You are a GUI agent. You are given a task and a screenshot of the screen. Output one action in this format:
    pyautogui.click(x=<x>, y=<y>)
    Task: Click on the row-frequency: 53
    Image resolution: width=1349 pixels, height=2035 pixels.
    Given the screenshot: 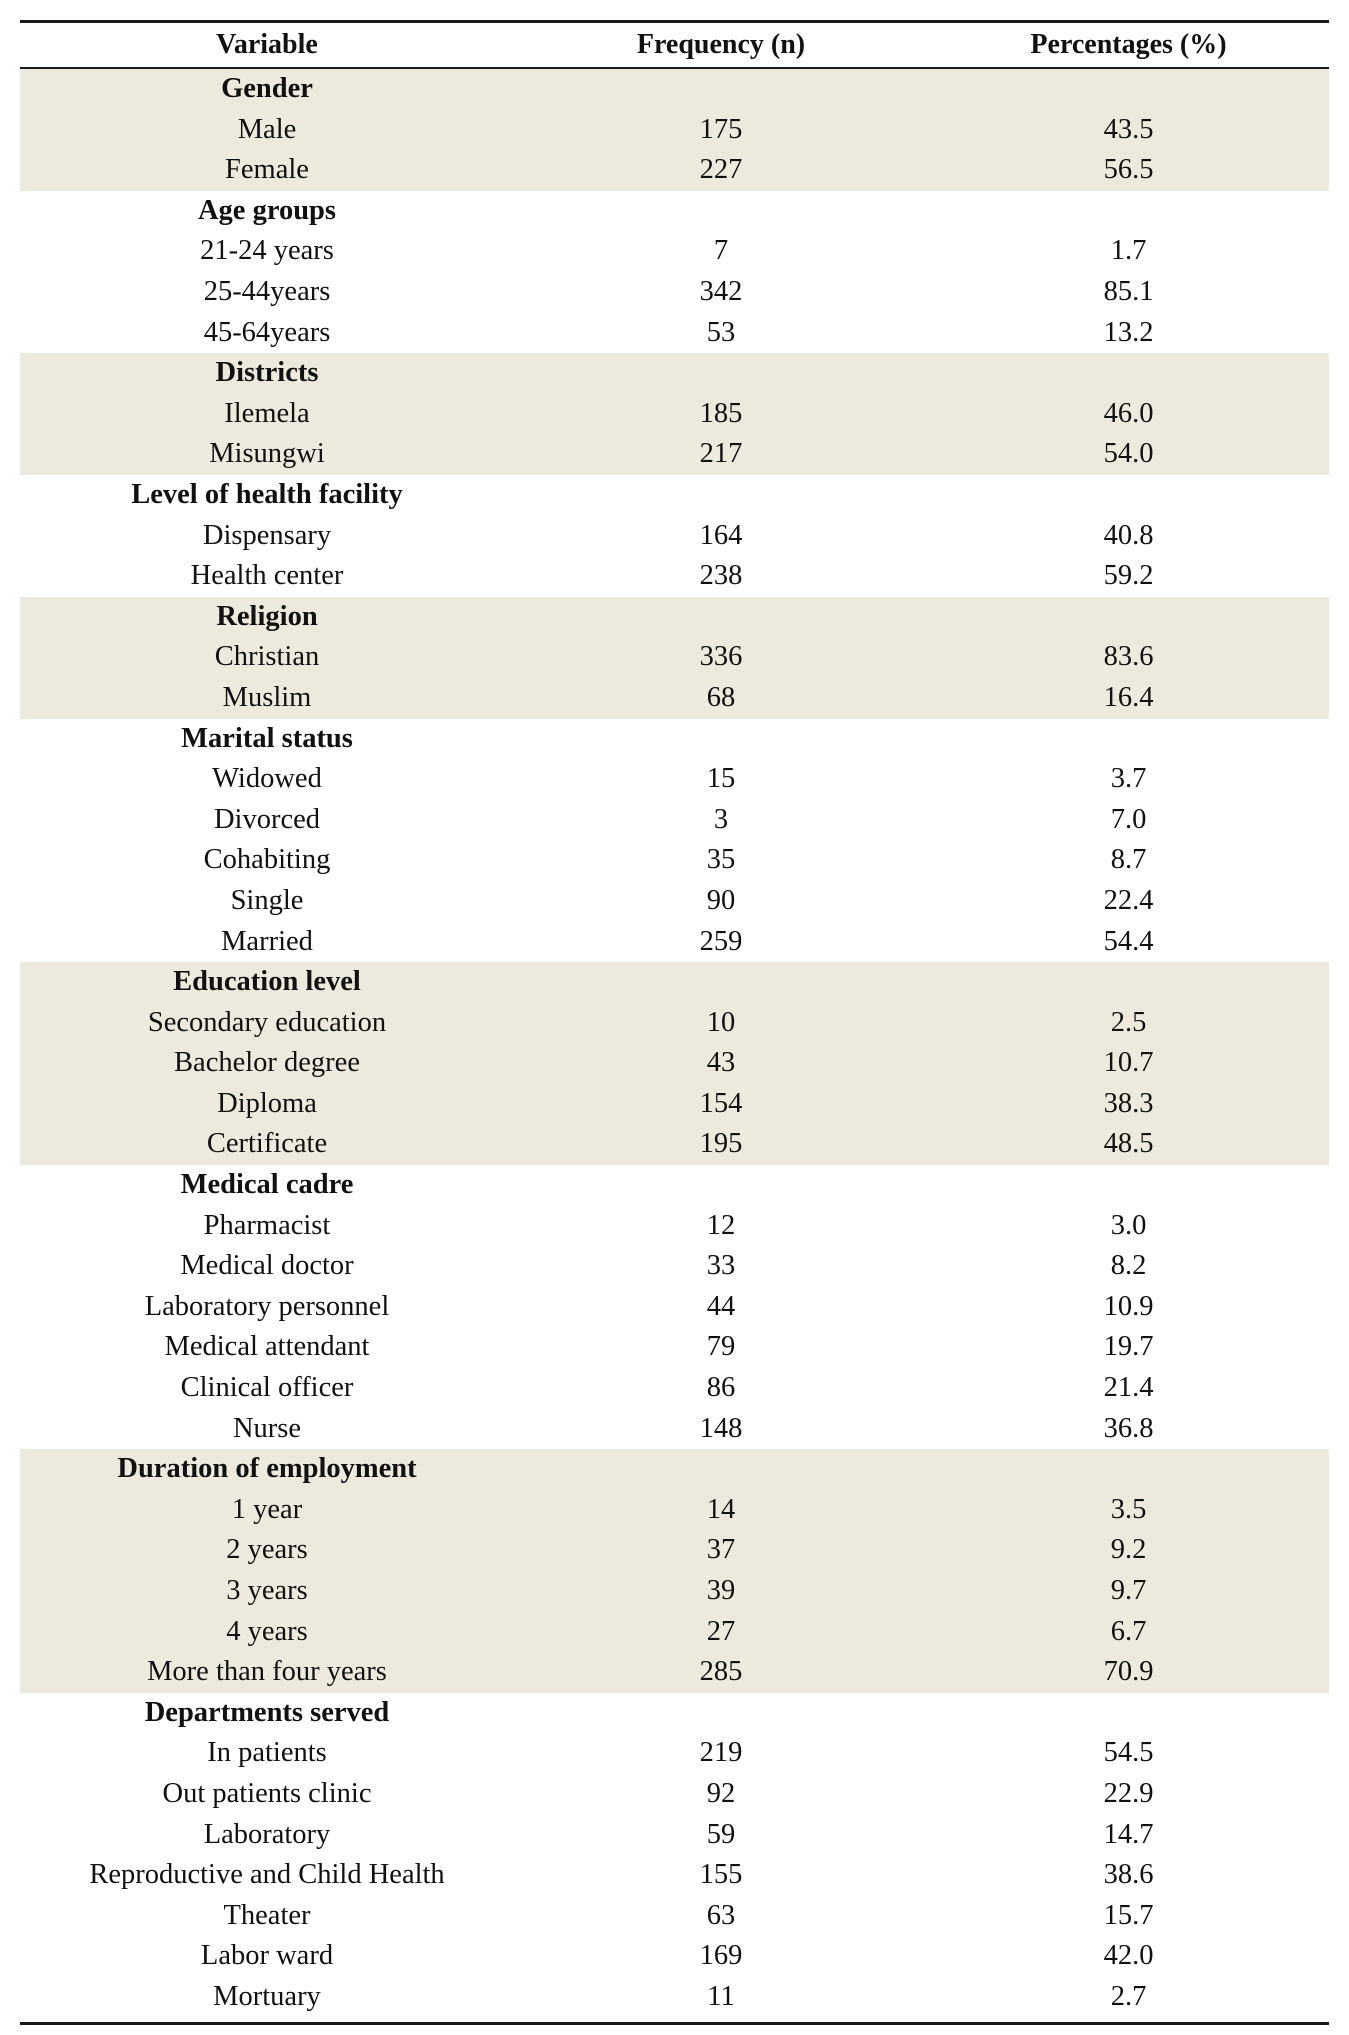 What is the action you would take?
    pyautogui.click(x=721, y=332)
    